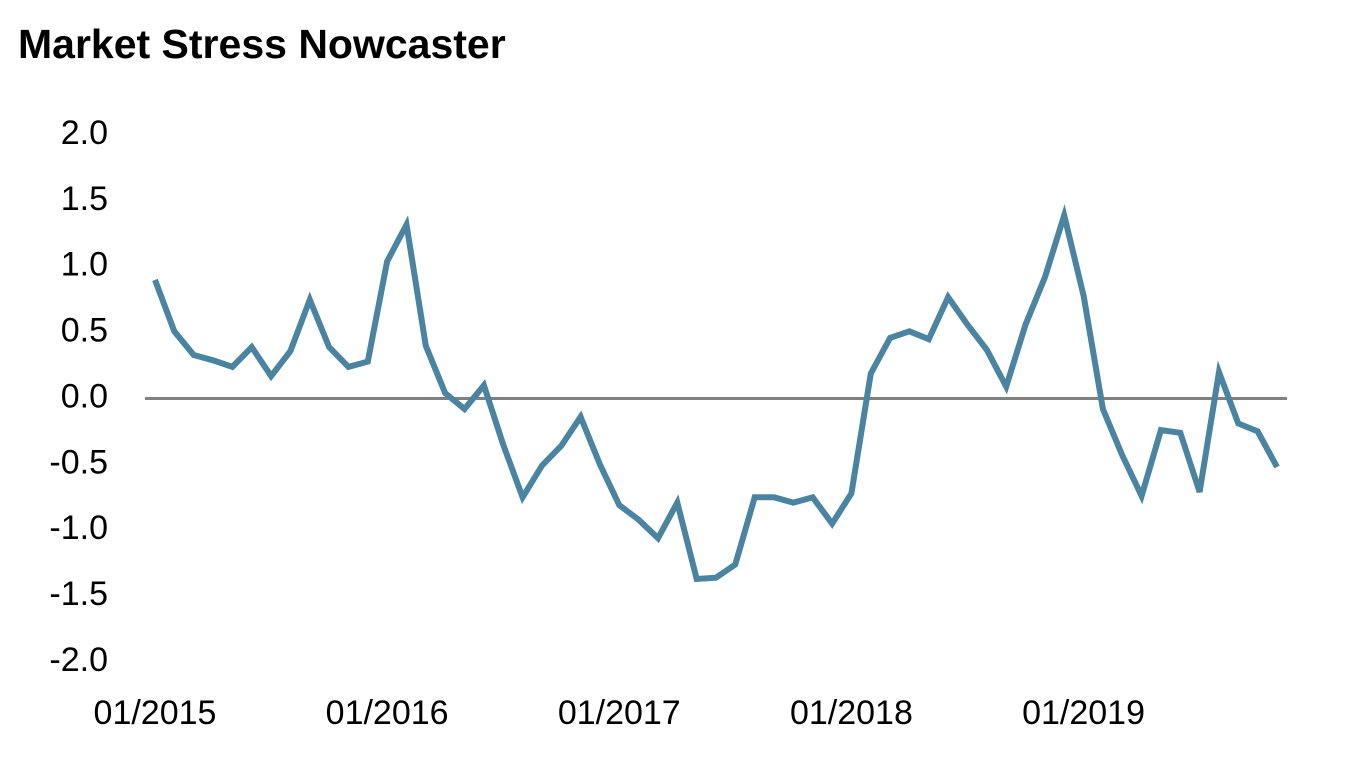 The width and height of the screenshot is (1364, 772). I want to click on y-tick-label: -1.5, so click(78, 594).